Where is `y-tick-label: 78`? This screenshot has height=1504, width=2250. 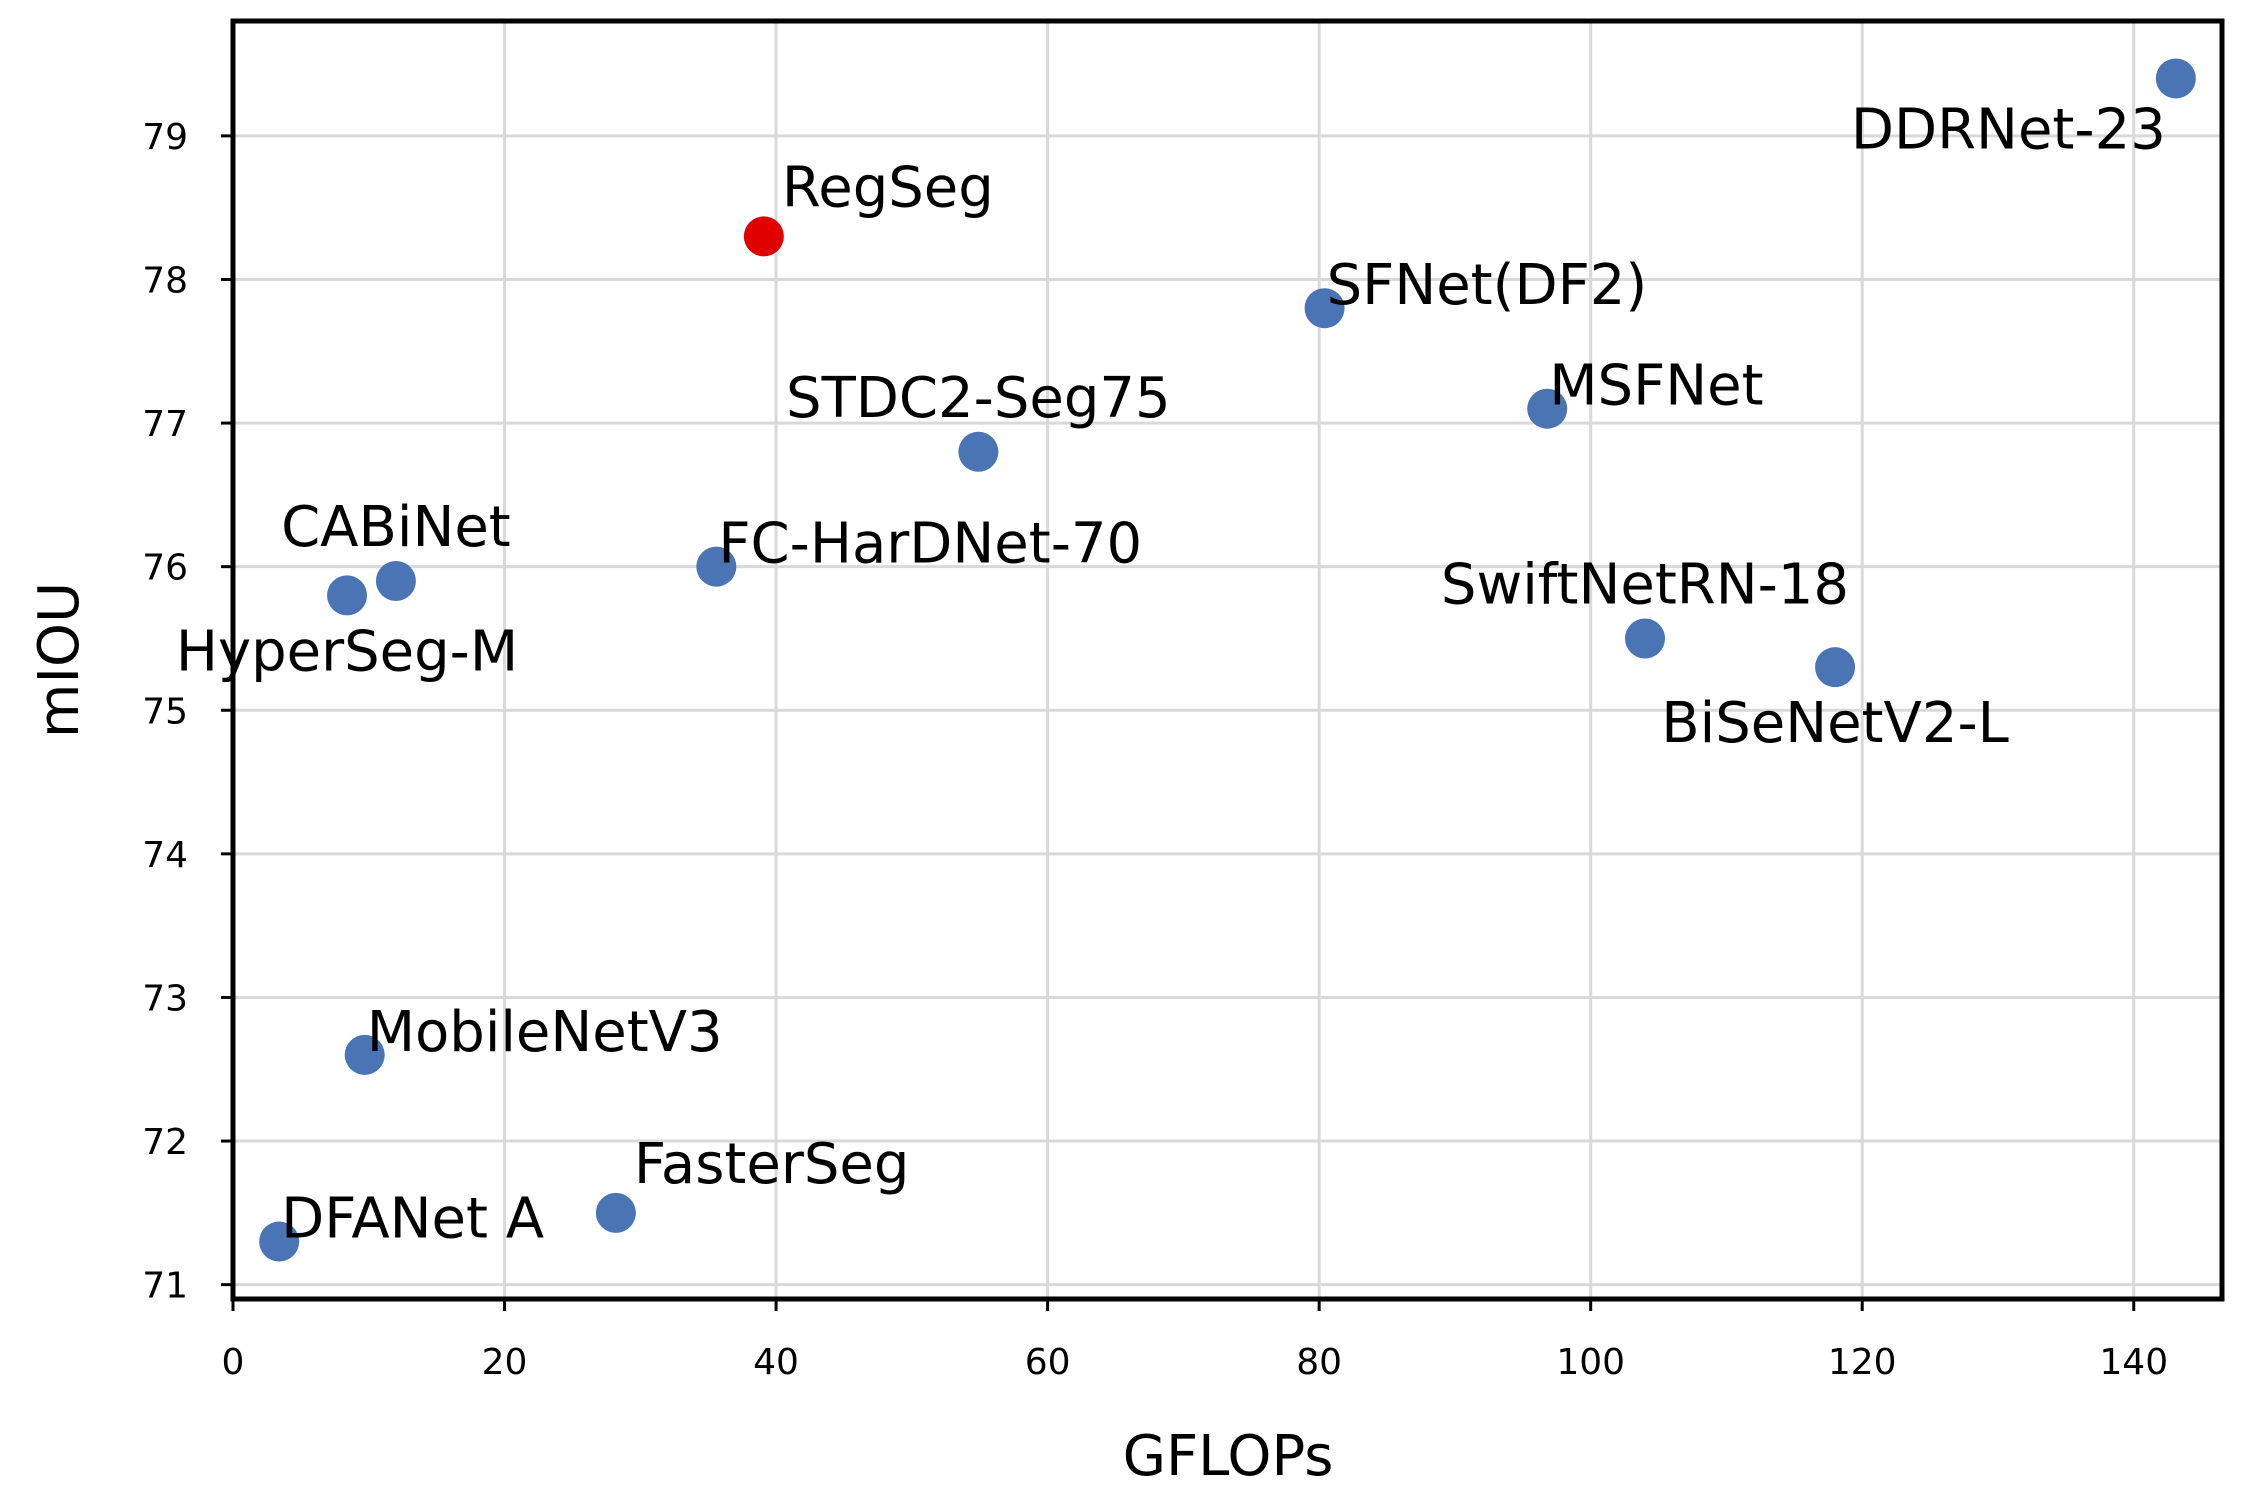
y-tick-label: 78 is located at coordinates (165, 280).